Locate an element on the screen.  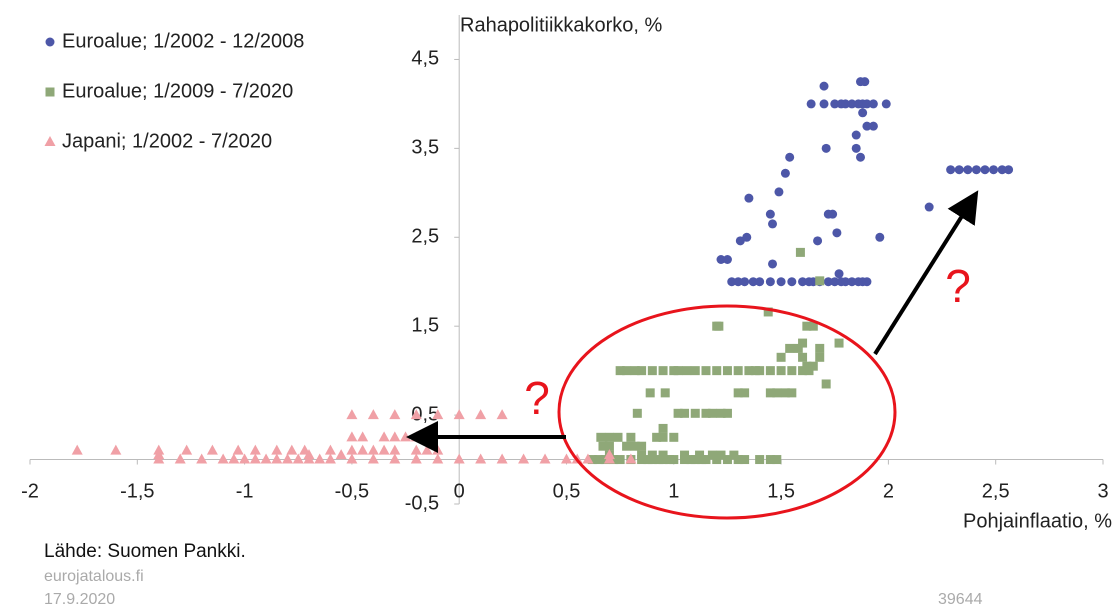
y-tick-label: 0,5 is located at coordinates (425, 414).